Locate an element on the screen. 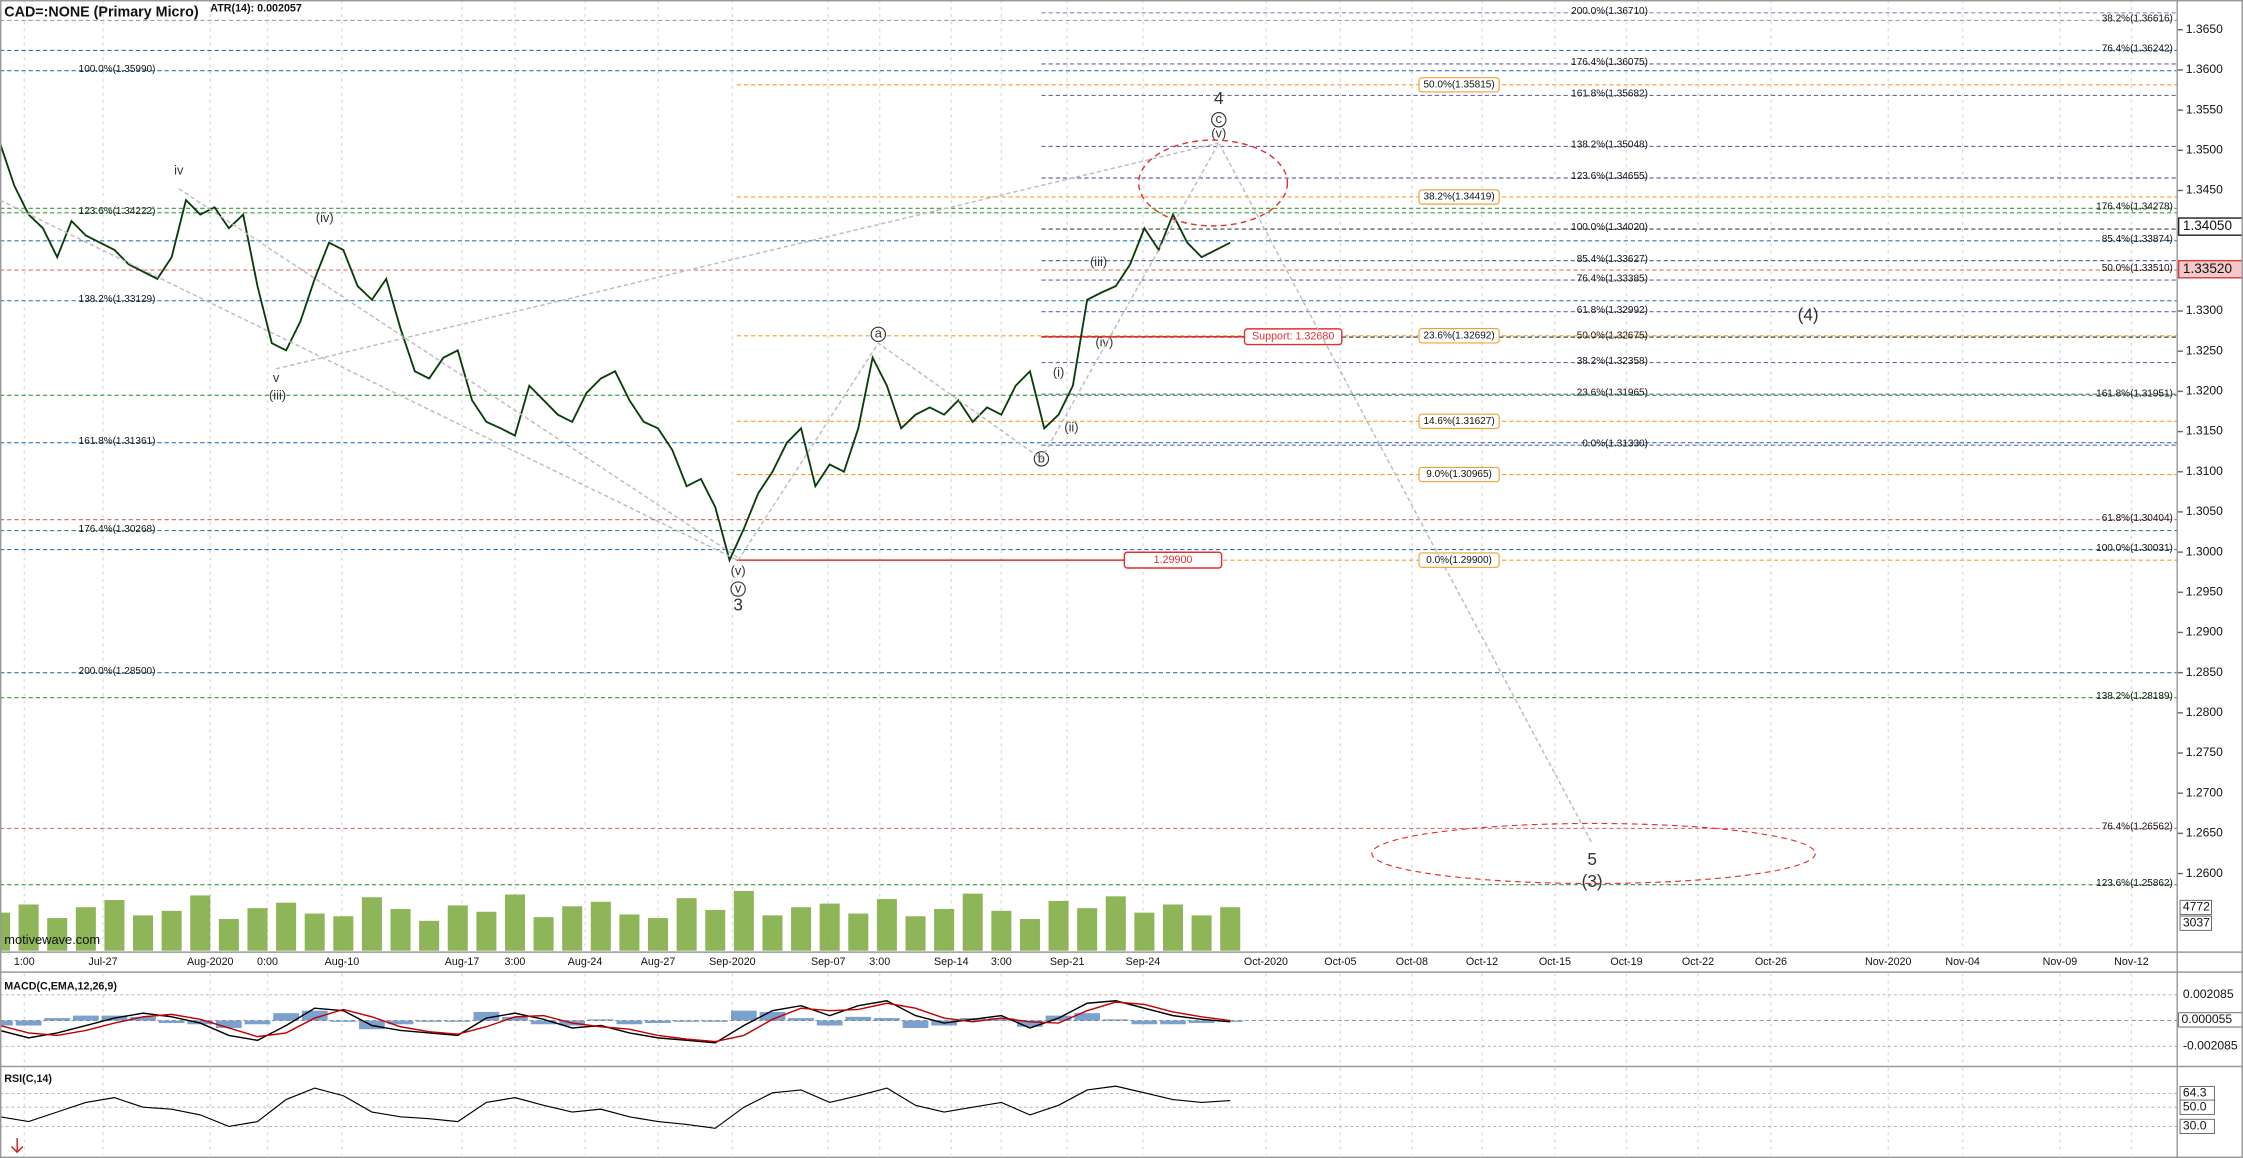 This screenshot has height=1158, width=2243. x-tick-label: 0:00 is located at coordinates (267, 962).